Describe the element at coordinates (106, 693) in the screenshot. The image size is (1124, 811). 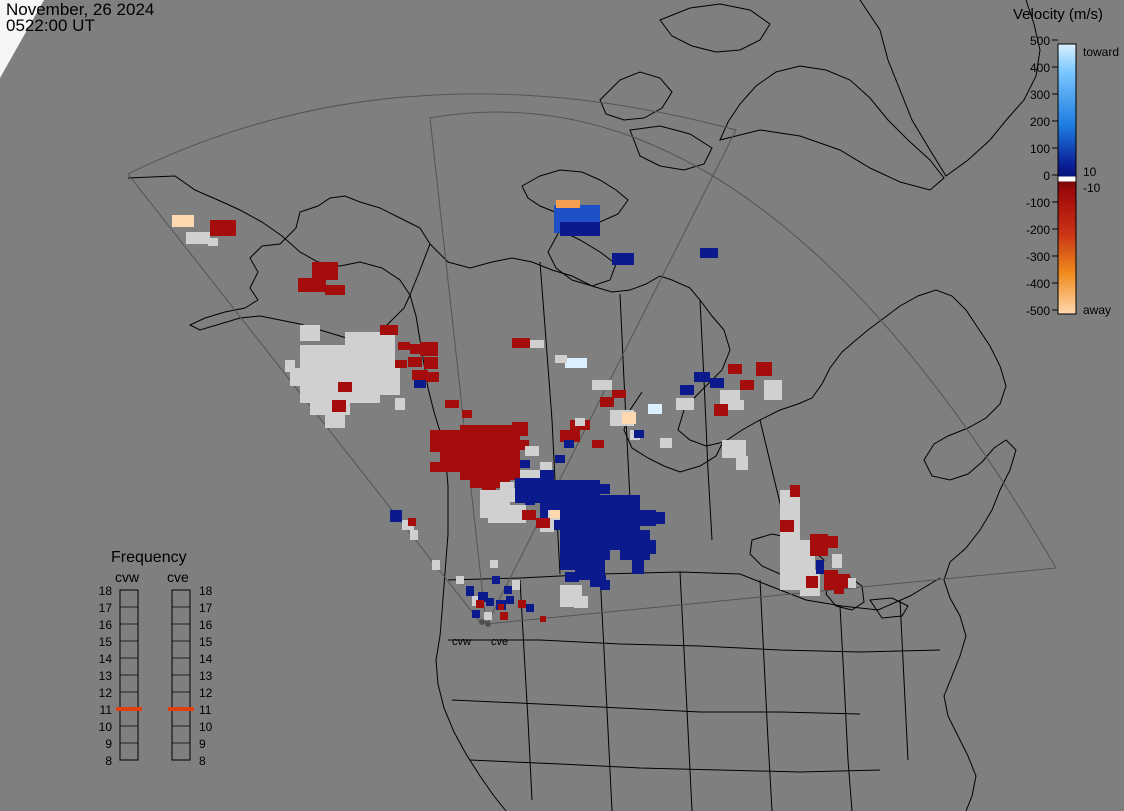
I see `frequency-level-label: 12` at that location.